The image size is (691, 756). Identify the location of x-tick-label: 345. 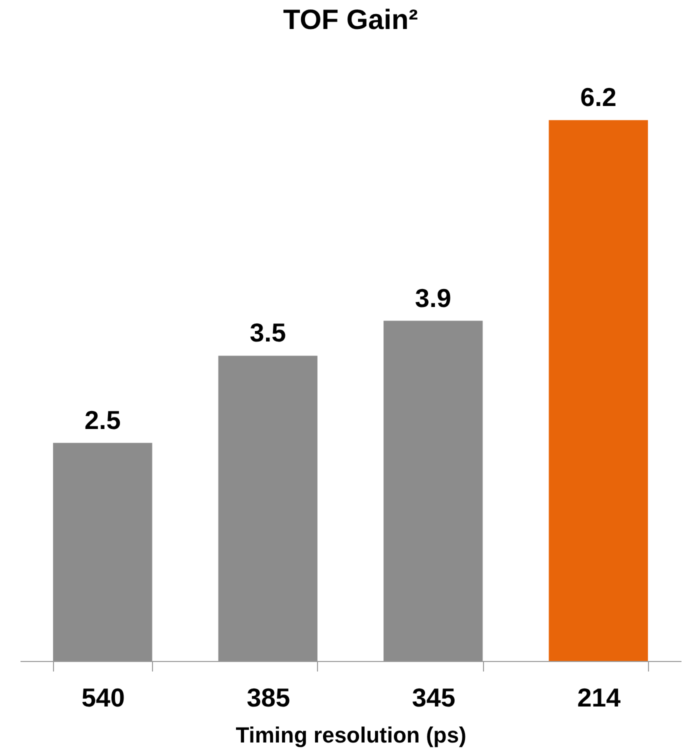
(434, 697).